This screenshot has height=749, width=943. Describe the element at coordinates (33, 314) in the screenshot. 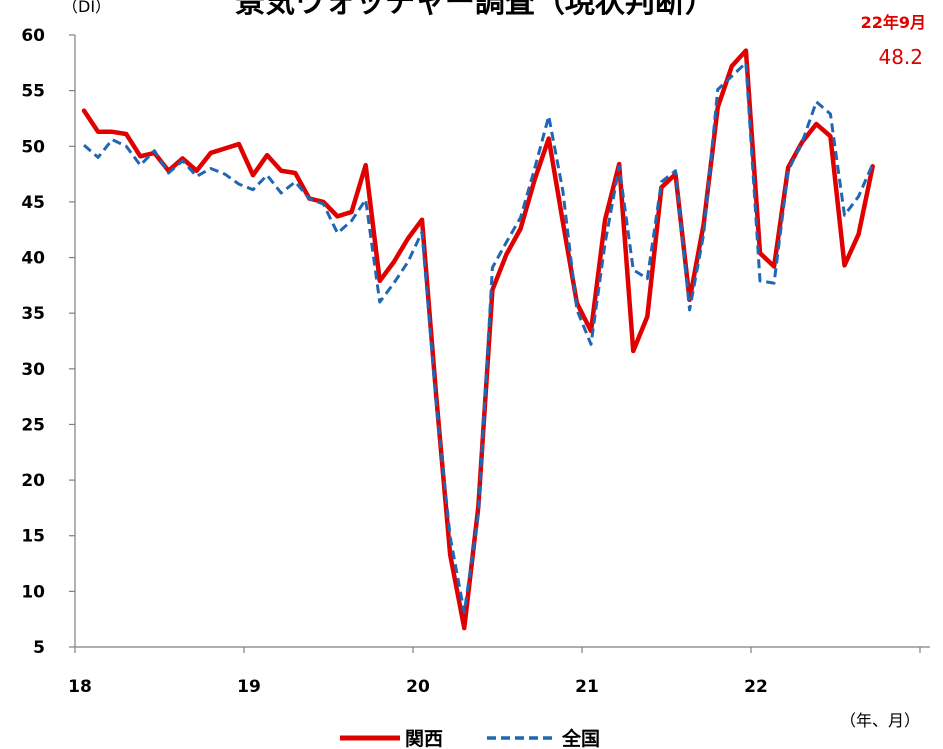

I see `y-tick-label: 35` at that location.